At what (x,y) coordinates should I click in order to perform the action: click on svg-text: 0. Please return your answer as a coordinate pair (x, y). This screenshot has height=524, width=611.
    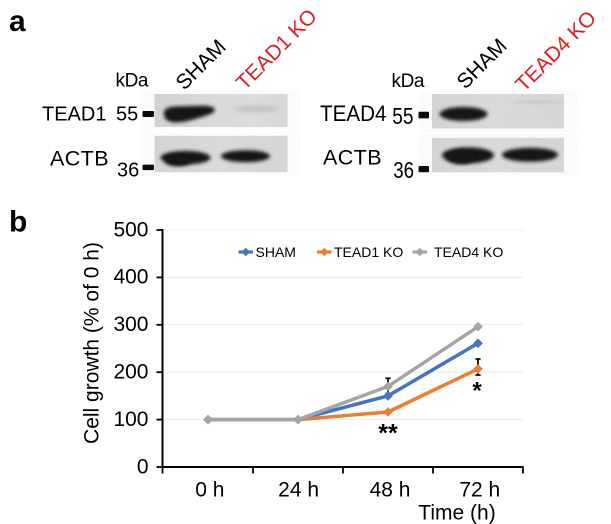
    Looking at the image, I should click on (143, 466).